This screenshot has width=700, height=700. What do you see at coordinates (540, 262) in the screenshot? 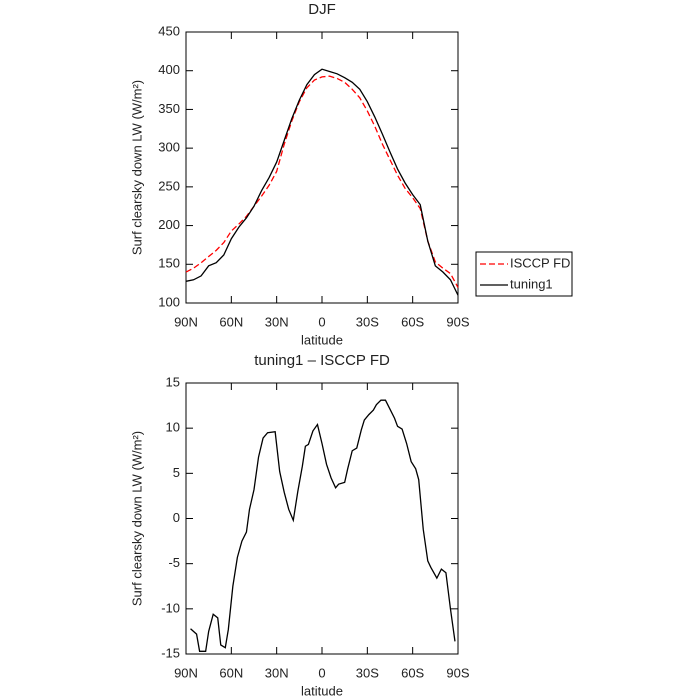
I see `legend-label: ISCCP FD` at bounding box center [540, 262].